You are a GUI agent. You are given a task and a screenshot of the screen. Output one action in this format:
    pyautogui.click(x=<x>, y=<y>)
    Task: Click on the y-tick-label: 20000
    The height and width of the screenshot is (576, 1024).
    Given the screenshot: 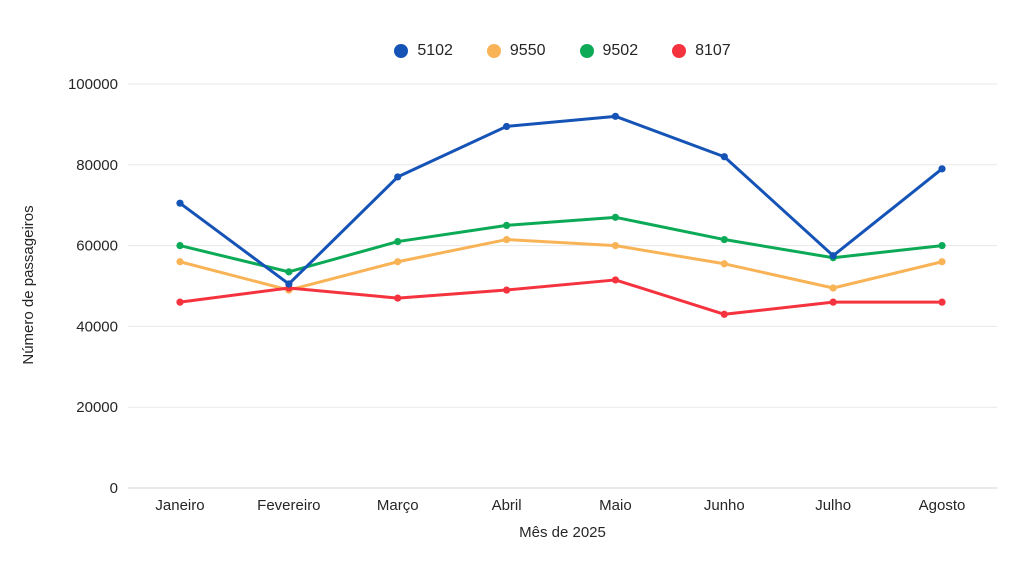 What is the action you would take?
    pyautogui.click(x=97, y=407)
    